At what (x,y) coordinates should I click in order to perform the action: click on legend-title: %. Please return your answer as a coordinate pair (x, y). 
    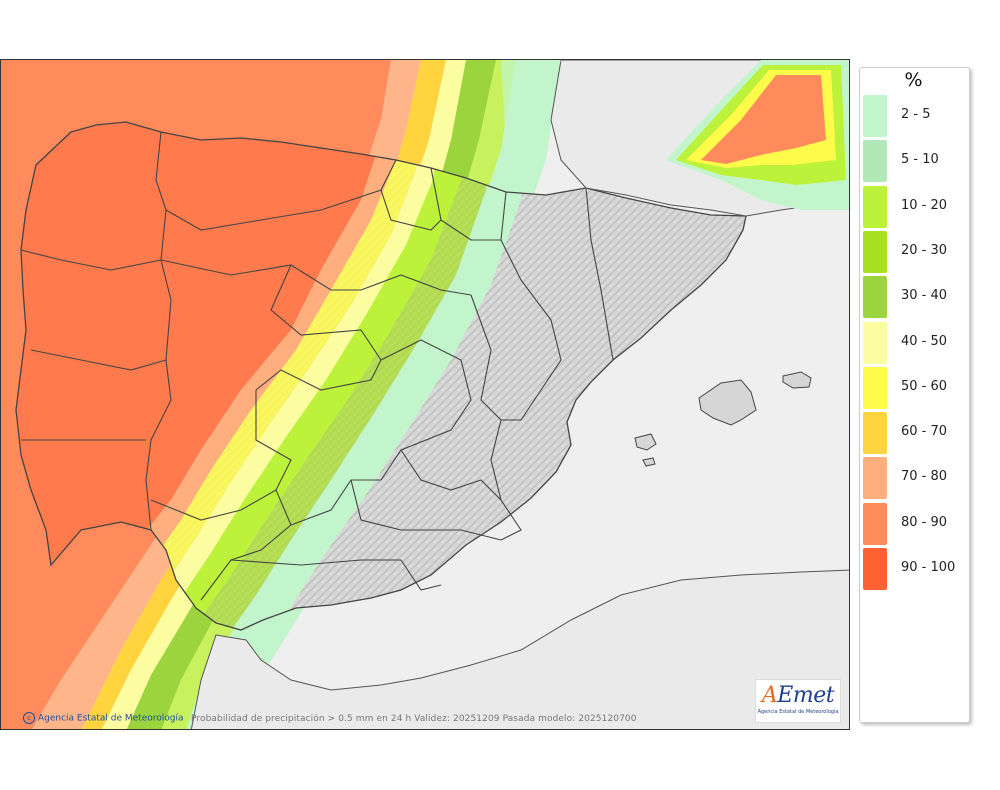
    Looking at the image, I should click on (913, 80).